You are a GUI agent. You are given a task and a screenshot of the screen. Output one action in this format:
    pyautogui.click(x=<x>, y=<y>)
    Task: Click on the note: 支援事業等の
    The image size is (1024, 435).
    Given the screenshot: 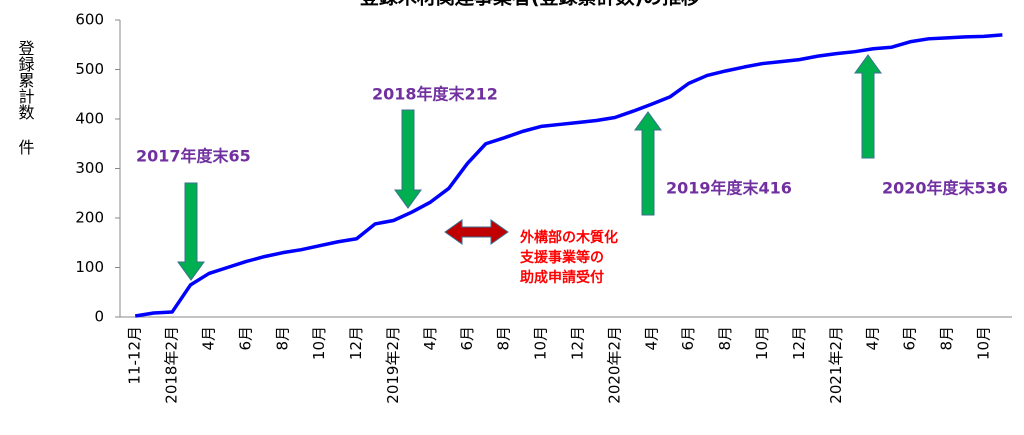 What is the action you would take?
    pyautogui.click(x=561, y=257)
    